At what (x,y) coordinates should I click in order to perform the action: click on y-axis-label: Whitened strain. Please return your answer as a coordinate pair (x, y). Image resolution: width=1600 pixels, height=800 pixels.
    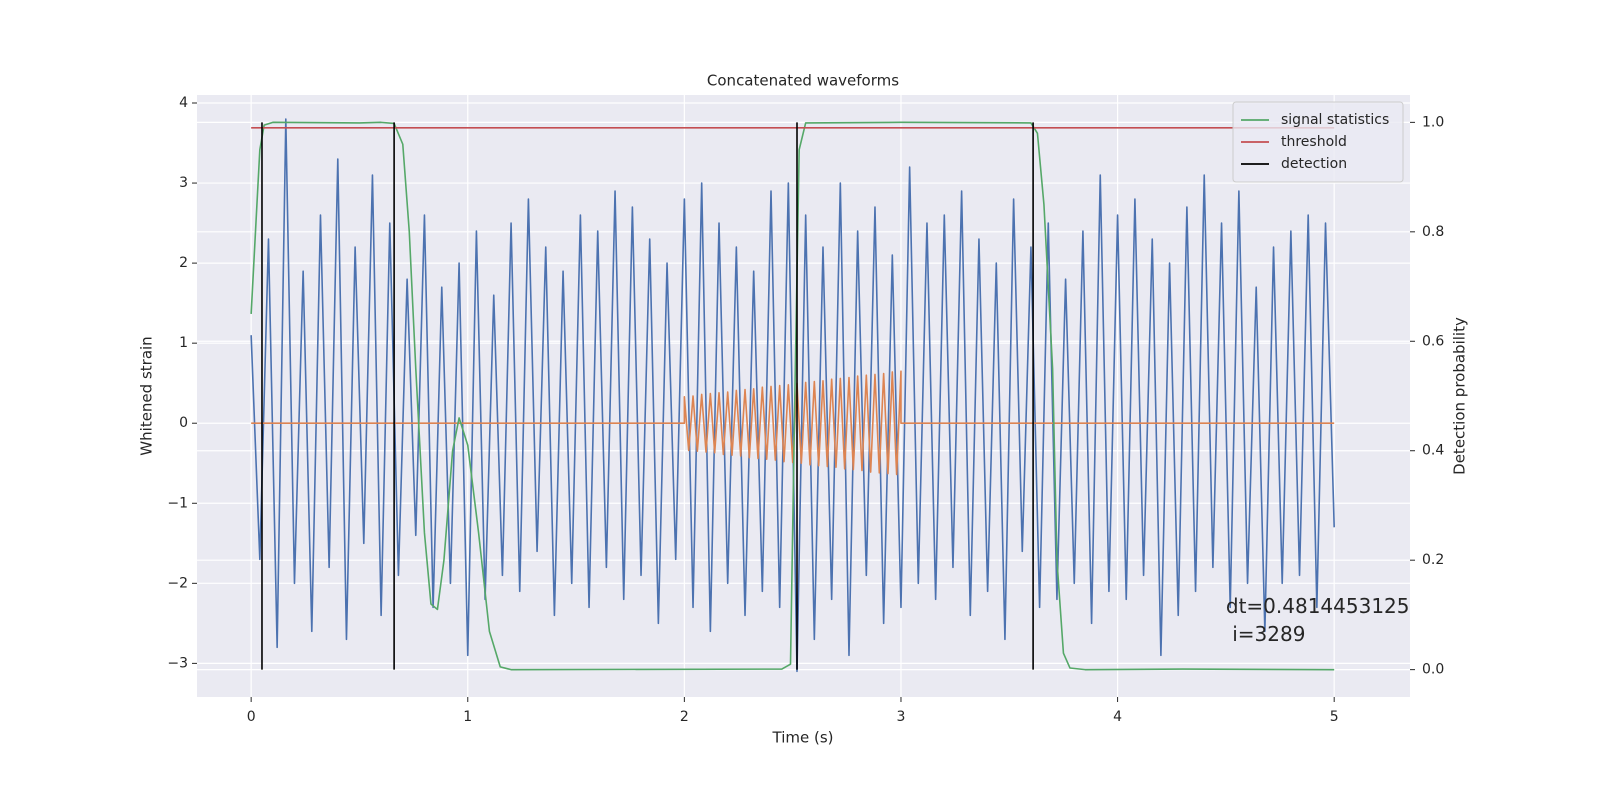
    Looking at the image, I should click on (147, 395).